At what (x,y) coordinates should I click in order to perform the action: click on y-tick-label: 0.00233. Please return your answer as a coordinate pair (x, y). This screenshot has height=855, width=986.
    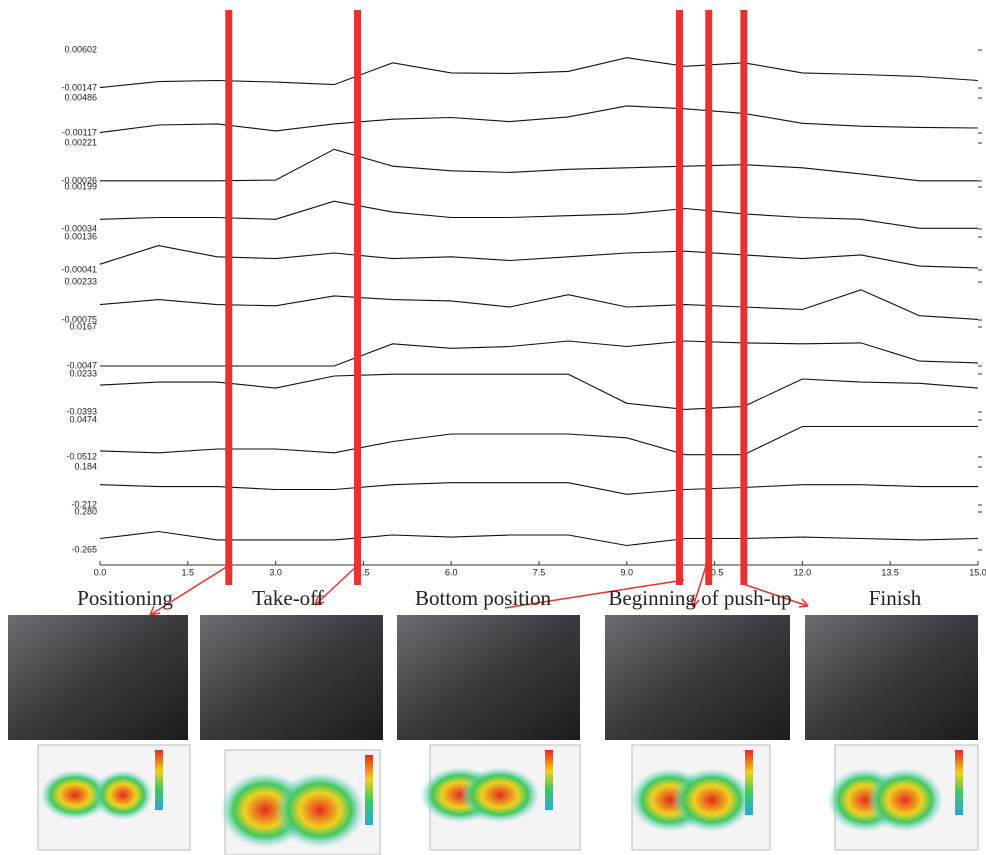
    Looking at the image, I should click on (80, 281).